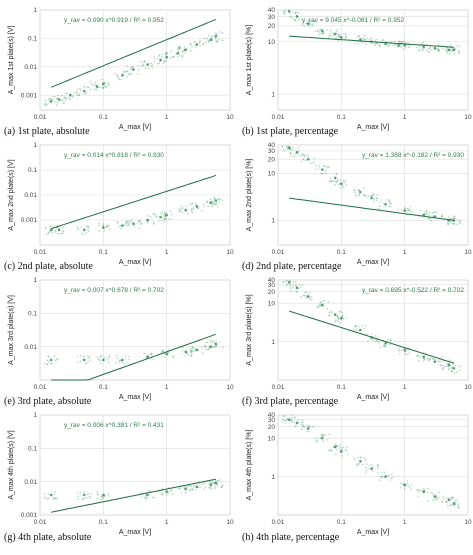 The width and height of the screenshot is (473, 555). What do you see at coordinates (35, 10) in the screenshot?
I see `y-tick-label-a: 1` at bounding box center [35, 10].